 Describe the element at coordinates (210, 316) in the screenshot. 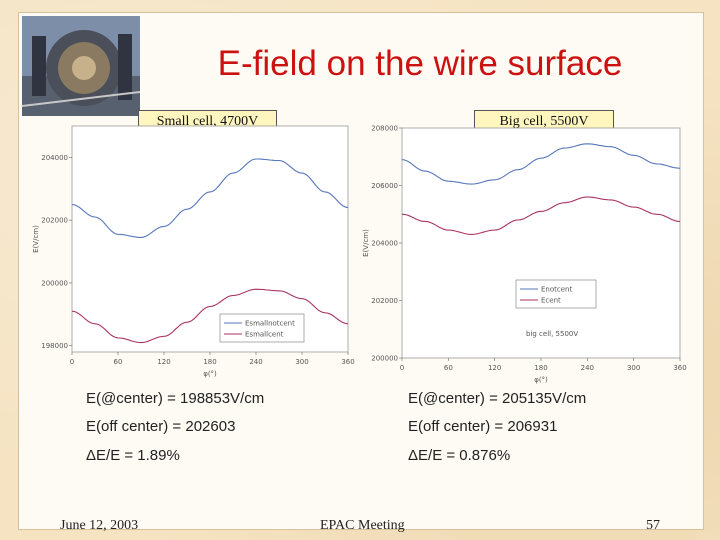

I see `series-line-esmallcent` at that location.